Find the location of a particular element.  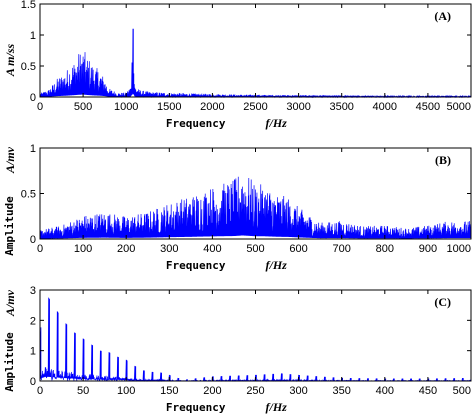

panel-tag: (C) is located at coordinates (442, 302).